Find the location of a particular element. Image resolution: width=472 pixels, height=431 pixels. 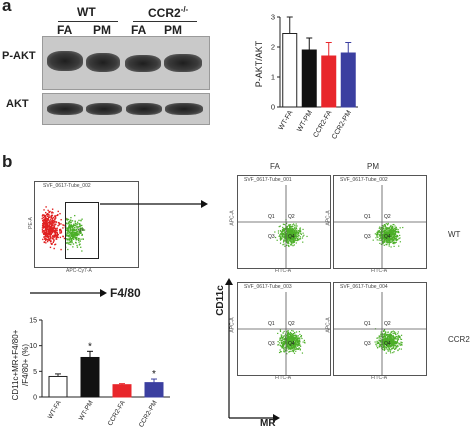

significance-marker: * is located at coordinates (154, 374).